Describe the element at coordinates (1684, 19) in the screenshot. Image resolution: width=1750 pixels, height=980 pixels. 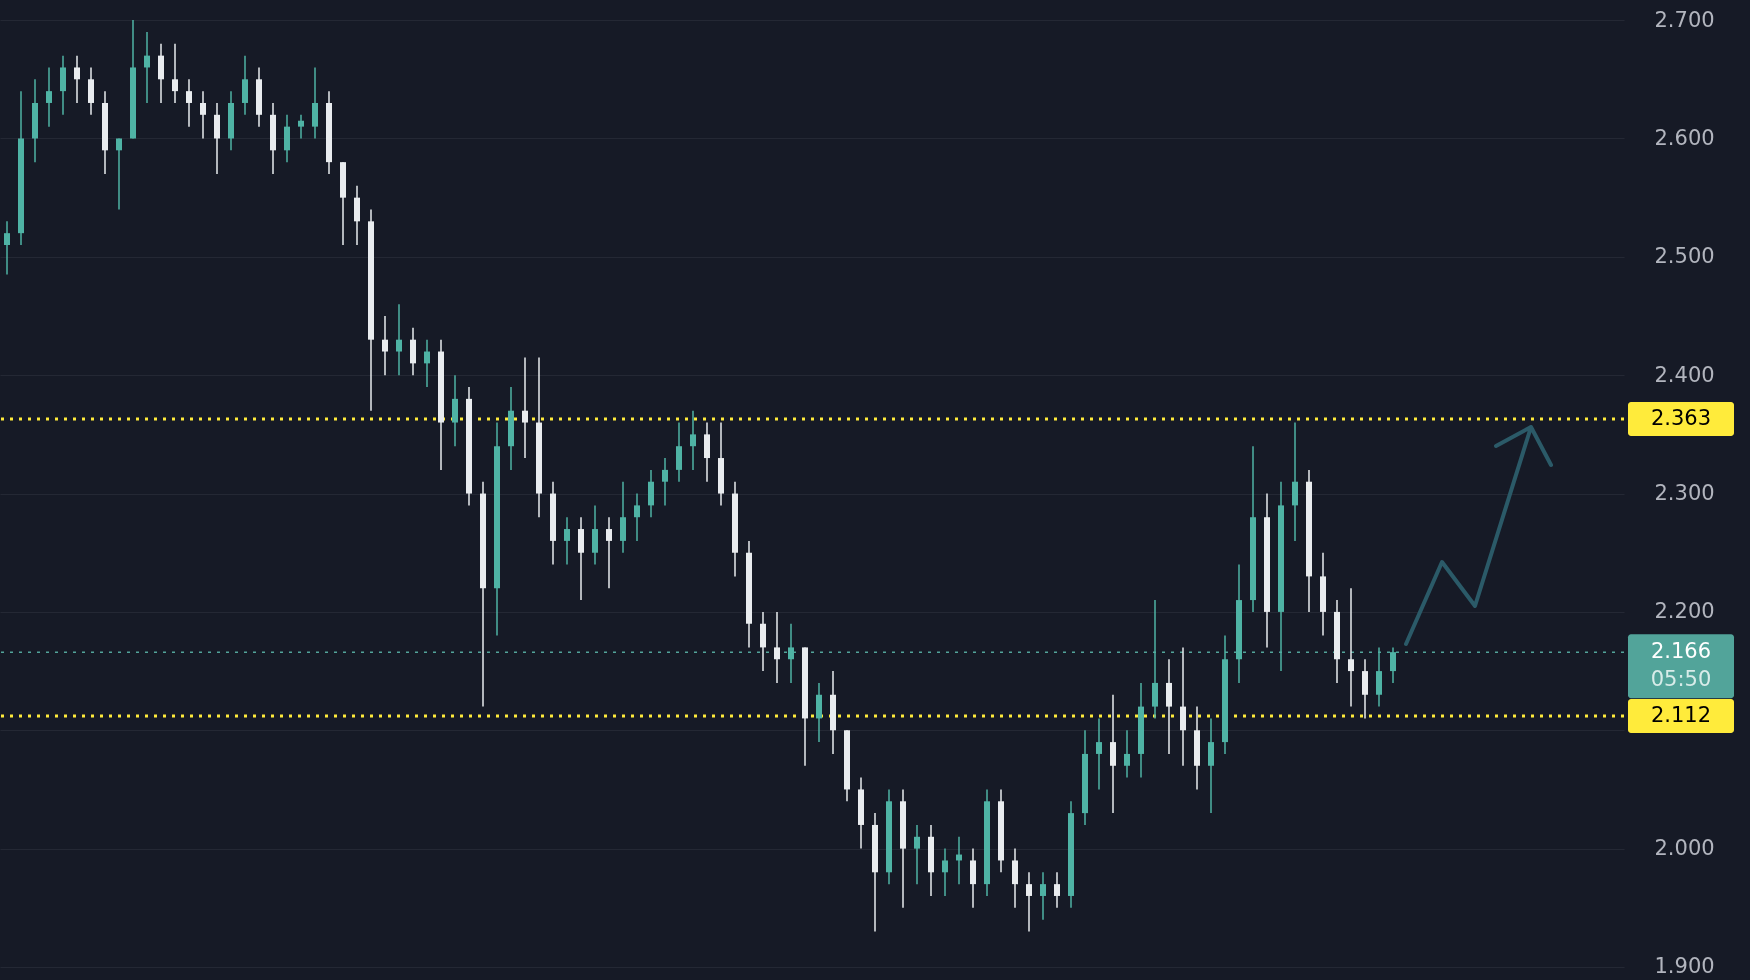
I see `y-tick-label: 2.700` at that location.